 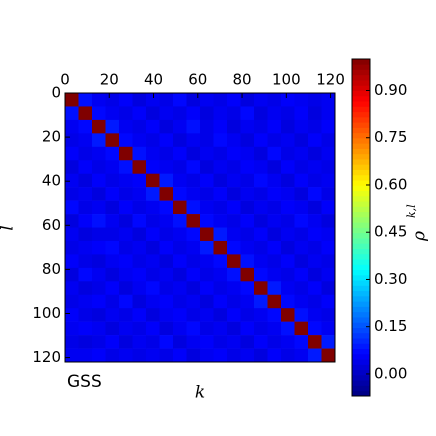 I want to click on colorbar-tick-label: 0.00, so click(x=390, y=373).